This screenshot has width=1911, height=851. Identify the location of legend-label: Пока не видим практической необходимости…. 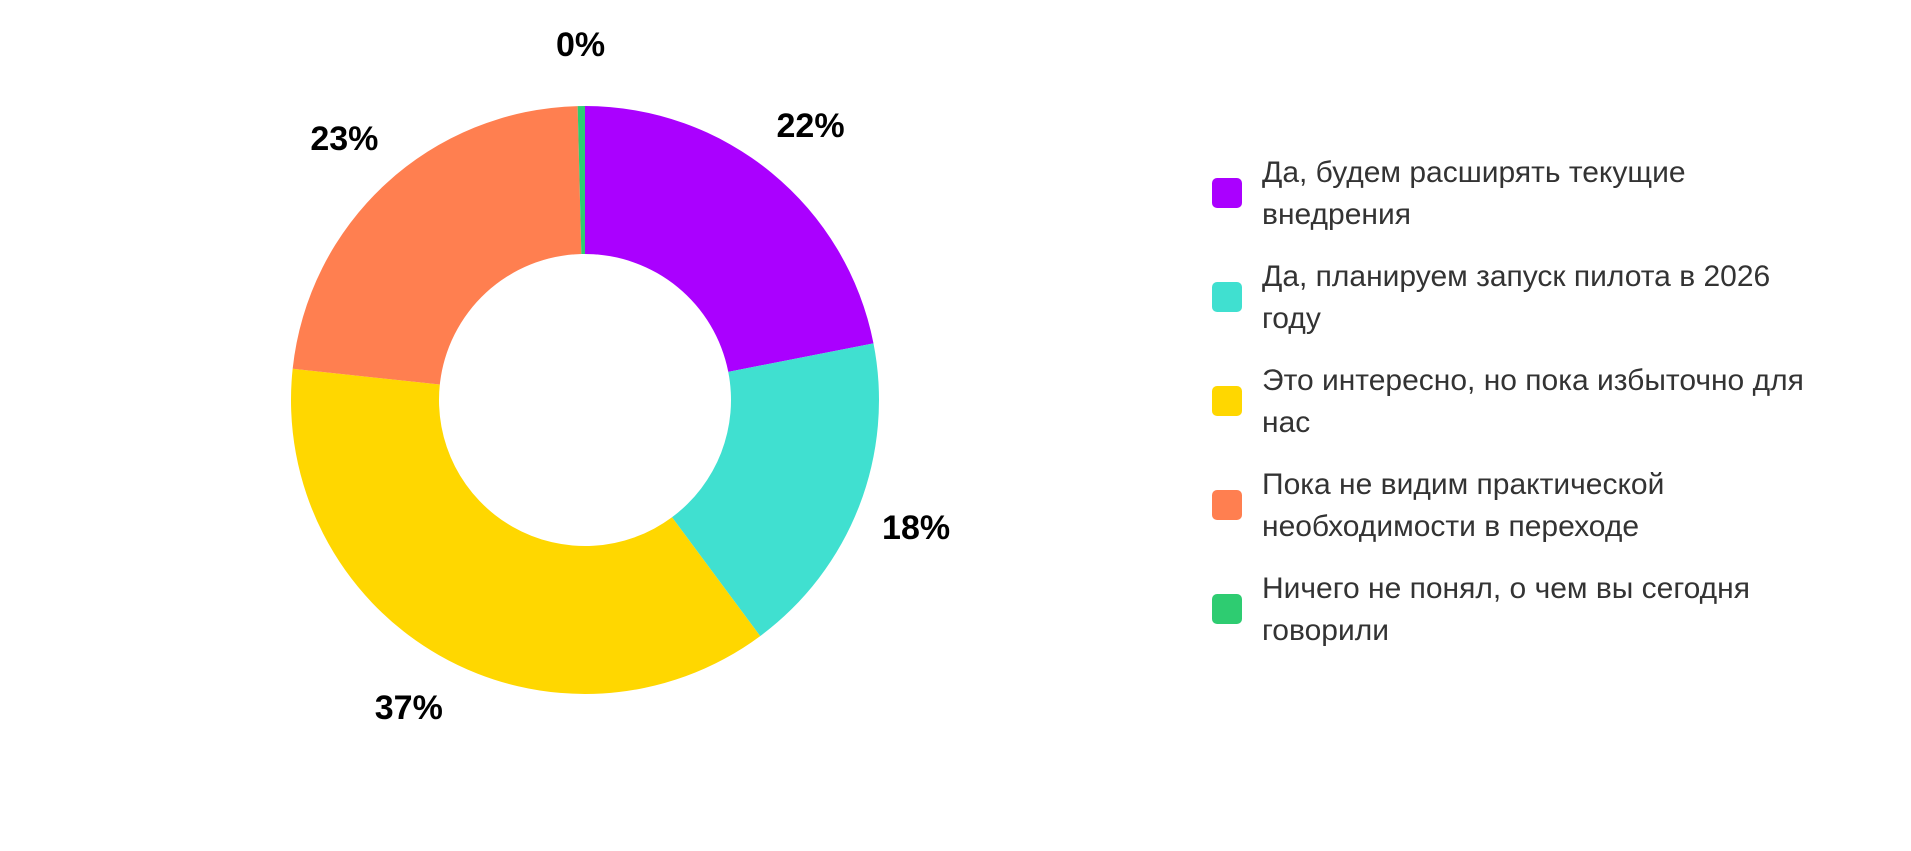
(1463, 505).